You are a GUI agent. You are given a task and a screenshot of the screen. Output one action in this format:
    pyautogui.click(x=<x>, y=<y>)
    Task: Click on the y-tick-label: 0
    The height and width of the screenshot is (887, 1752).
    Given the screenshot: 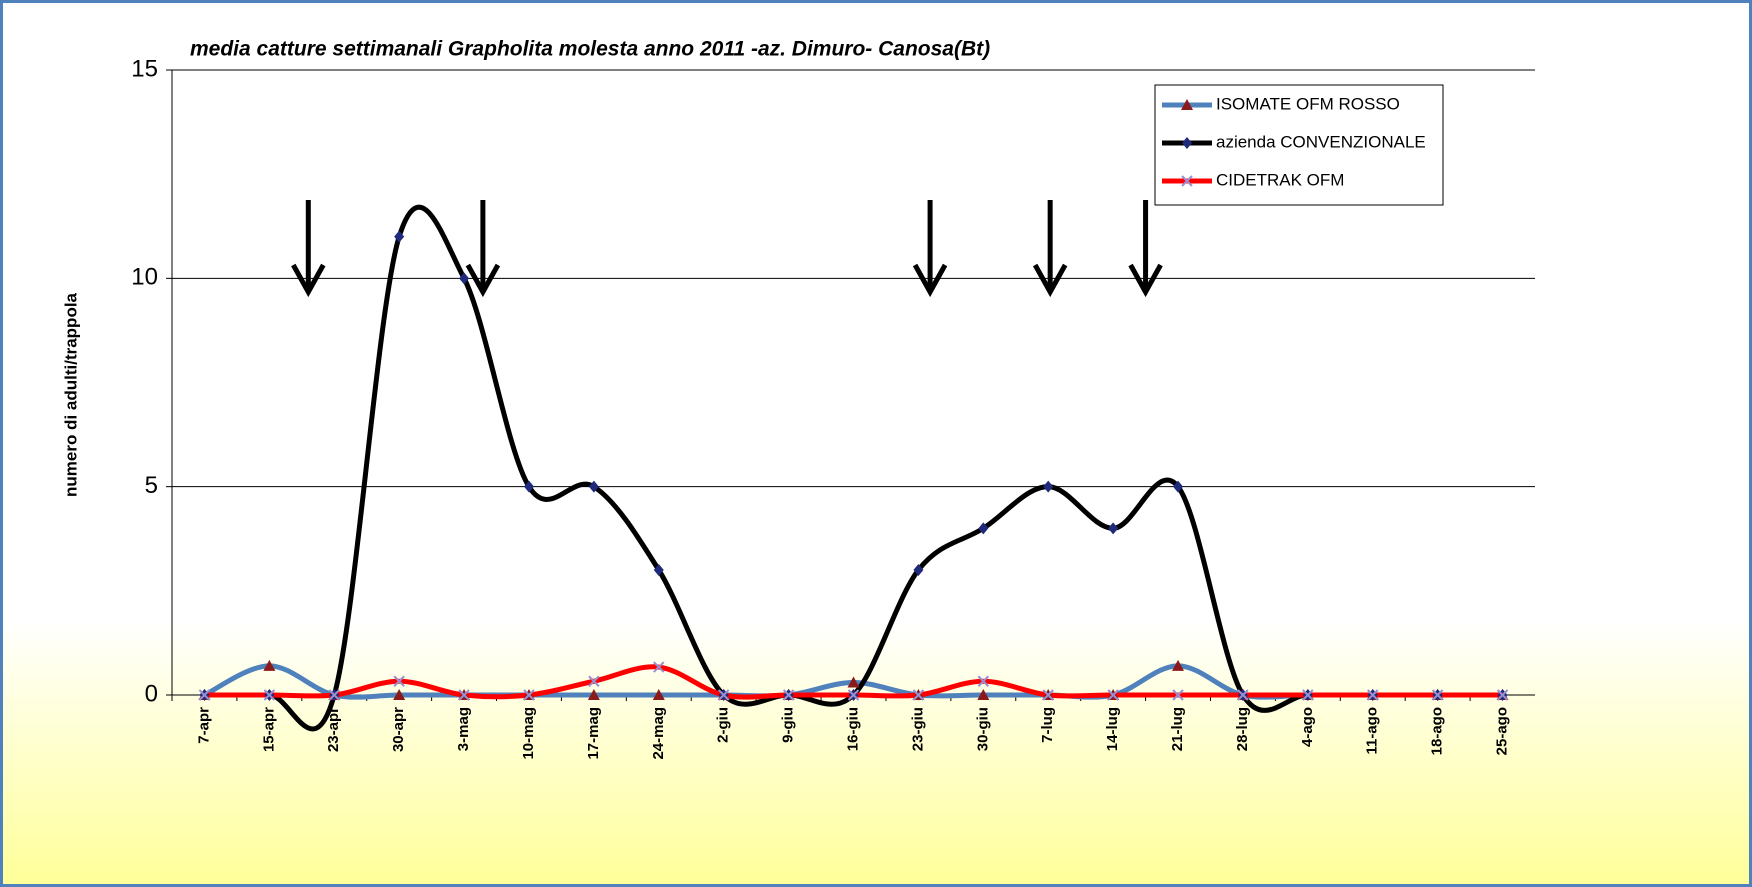 What is the action you would take?
    pyautogui.click(x=151, y=693)
    